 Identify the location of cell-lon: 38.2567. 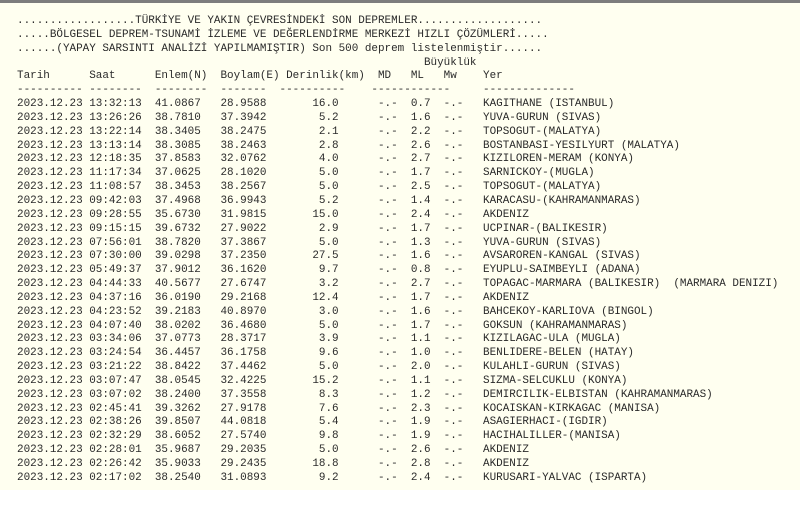
(243, 187).